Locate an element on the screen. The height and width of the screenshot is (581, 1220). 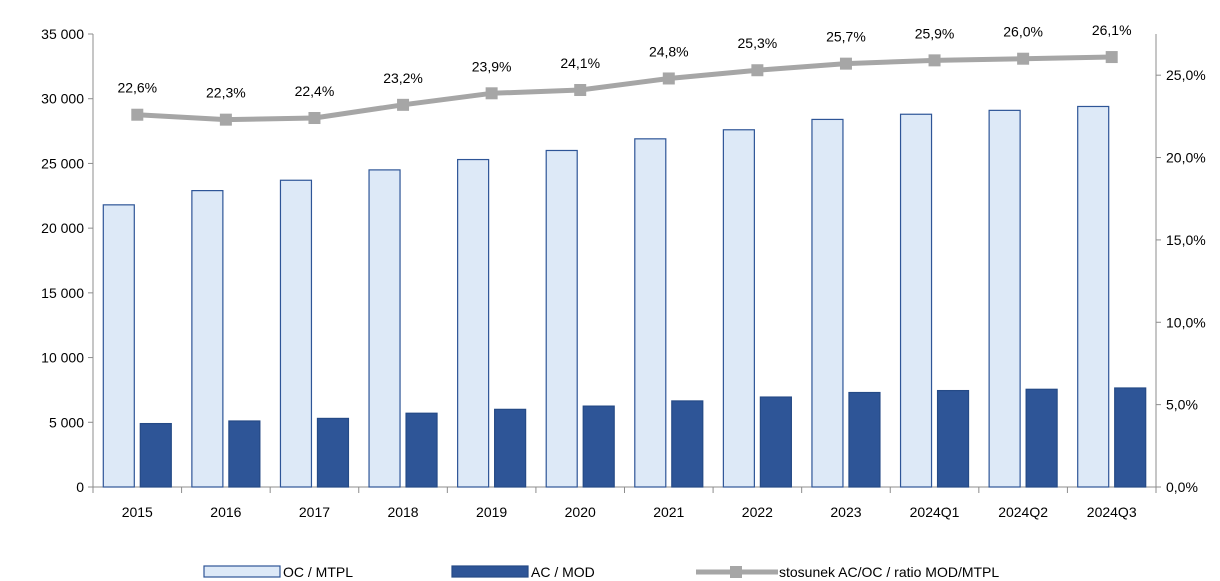
bar-oc-mtpl-2022 is located at coordinates (738, 308).